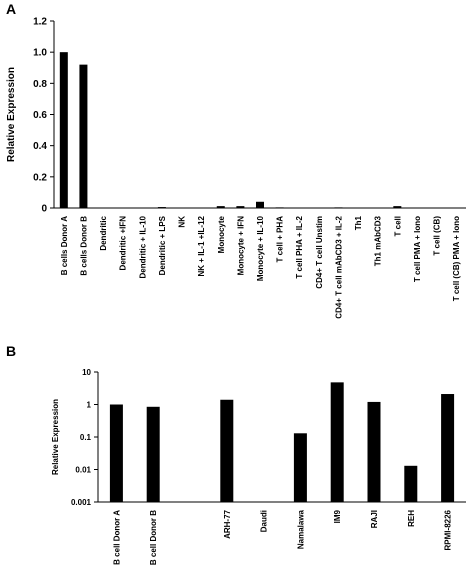  I want to click on panel-b-y-tick-label: 10, so click(86, 372).